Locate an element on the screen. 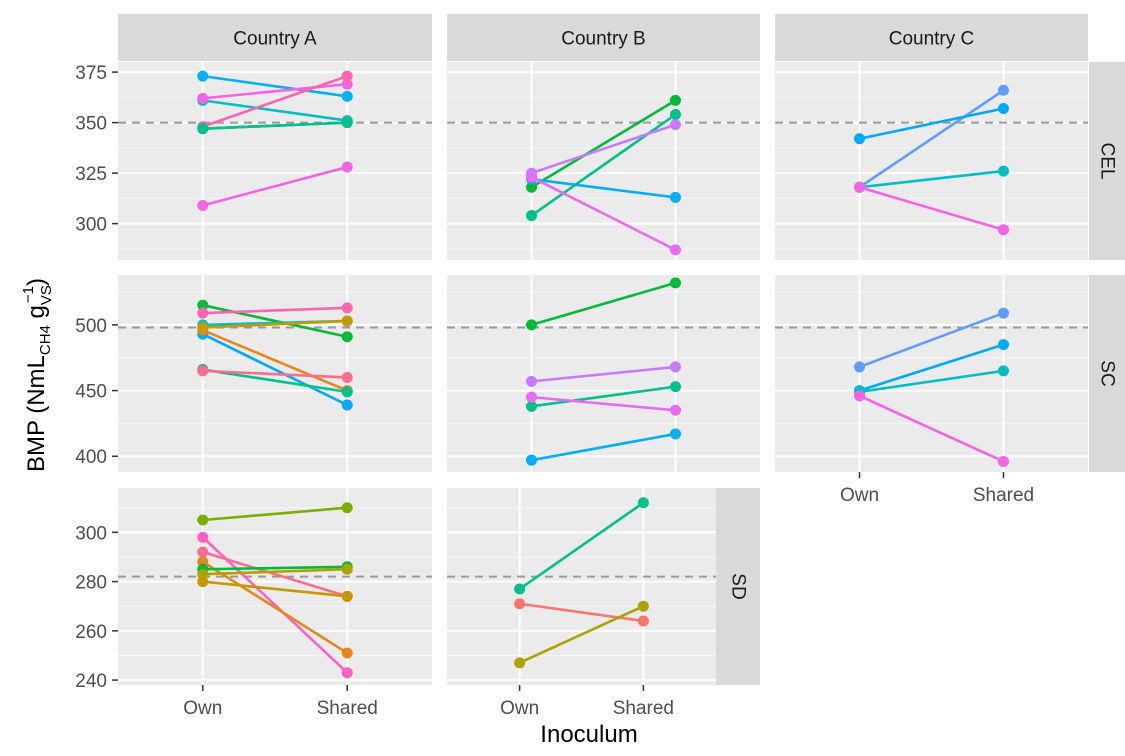 This screenshot has height=756, width=1125. y-title-superscript: −1 is located at coordinates (28, 294).